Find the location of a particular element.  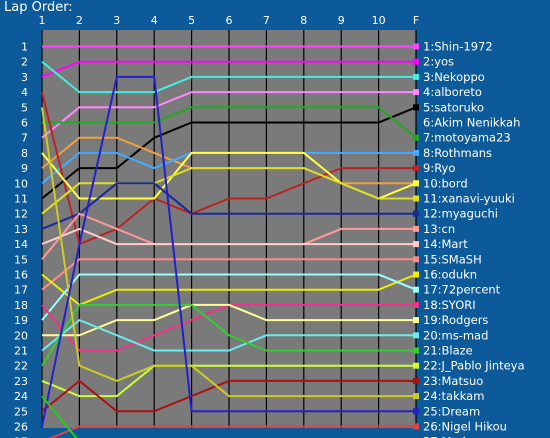

x-tick-label: 2 is located at coordinates (79, 20).